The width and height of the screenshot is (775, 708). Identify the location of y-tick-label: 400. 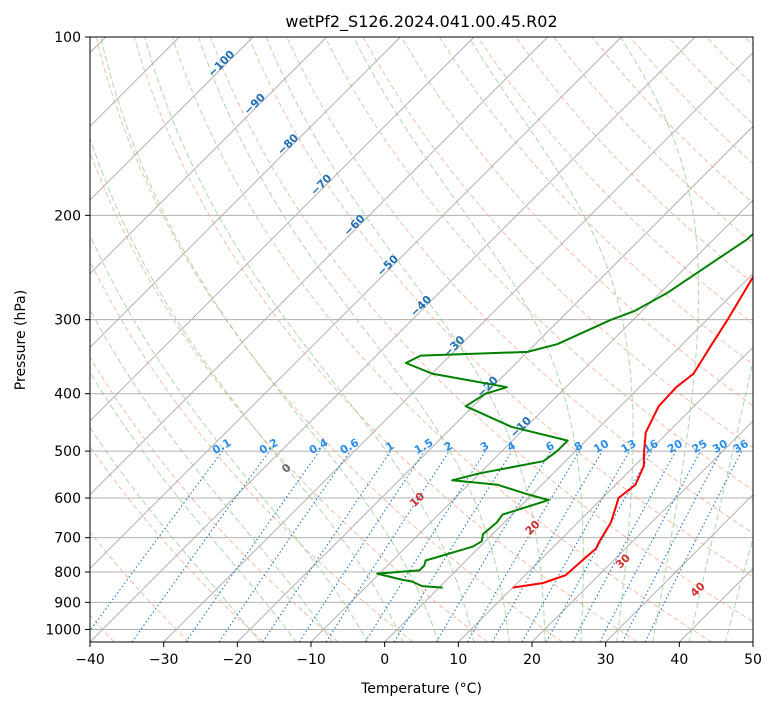
(67, 395).